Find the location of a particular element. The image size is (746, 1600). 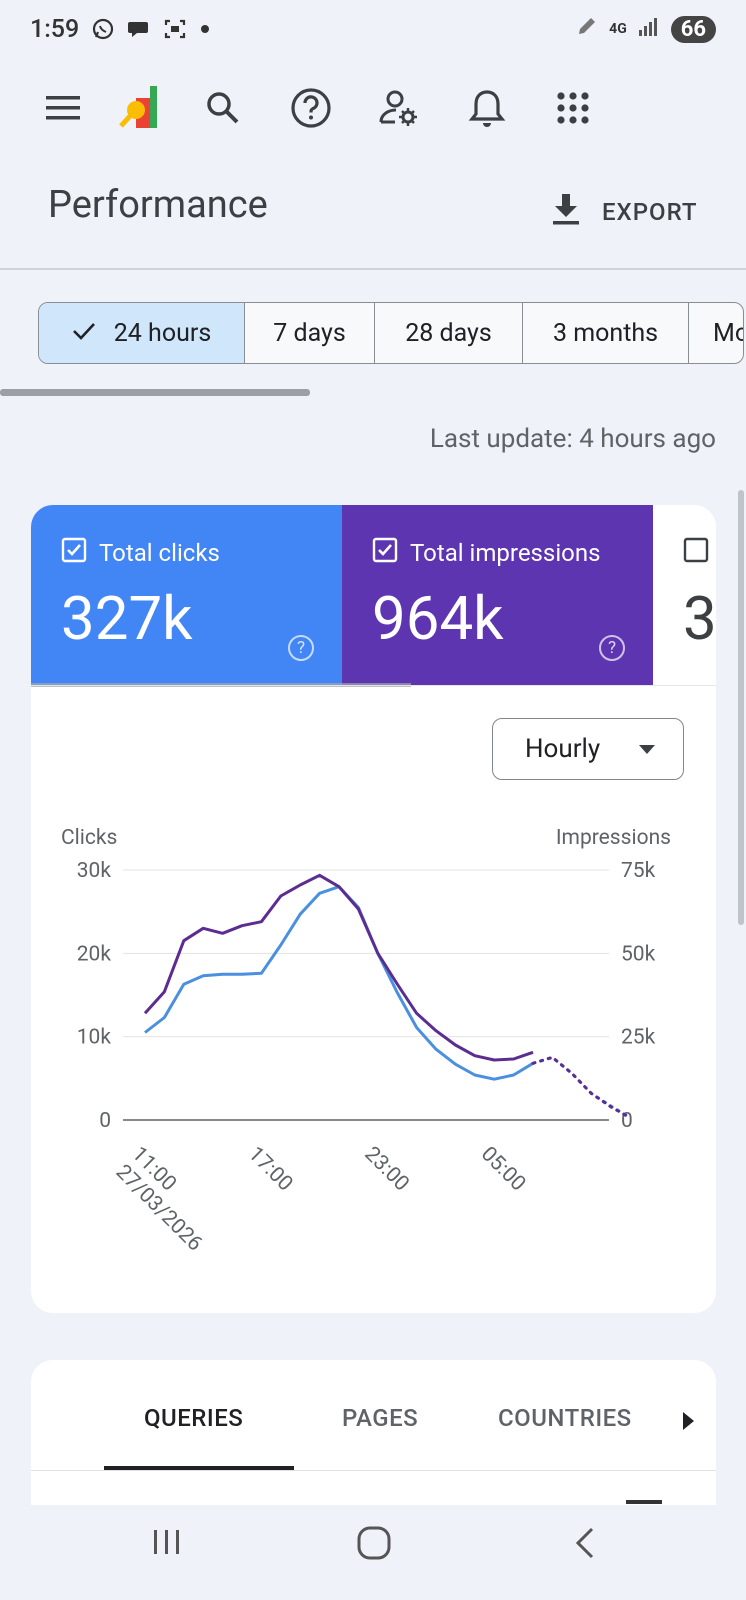

chip-28-days: 28 days is located at coordinates (449, 333).